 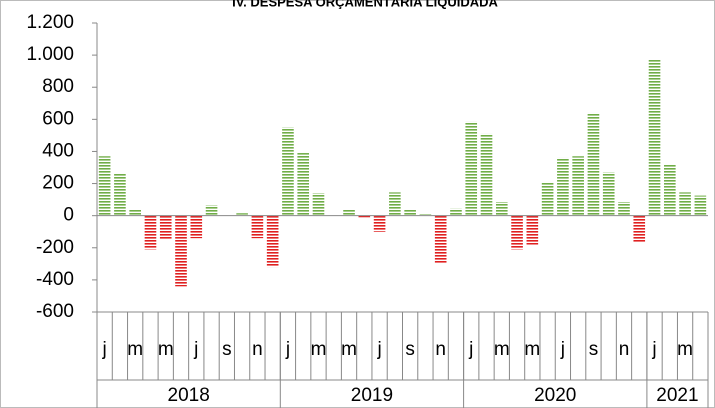 What do you see at coordinates (50, 54) in the screenshot?
I see `y-tick-label: 1.000` at bounding box center [50, 54].